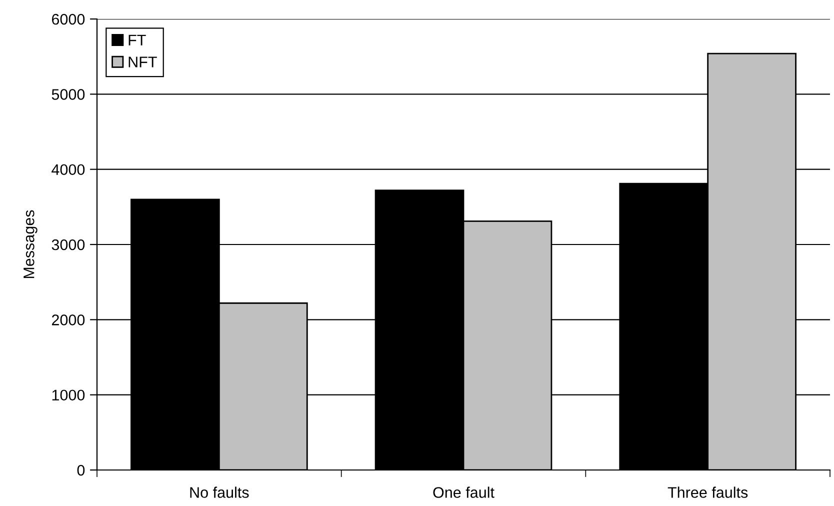 Image resolution: width=834 pixels, height=506 pixels. I want to click on y-tick-label: 3000, so click(68, 244).